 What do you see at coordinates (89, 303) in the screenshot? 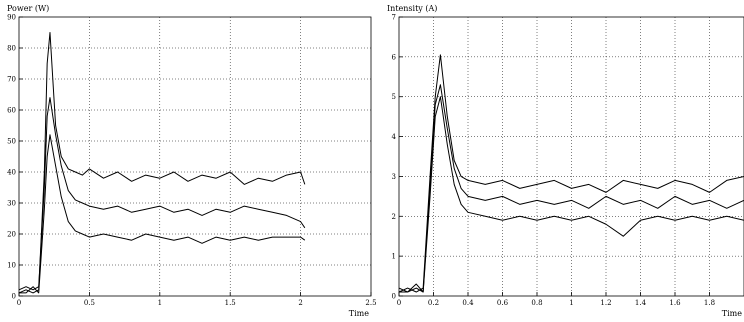
I see `chart-1-xtick-label-1: 0.5` at bounding box center [89, 303].